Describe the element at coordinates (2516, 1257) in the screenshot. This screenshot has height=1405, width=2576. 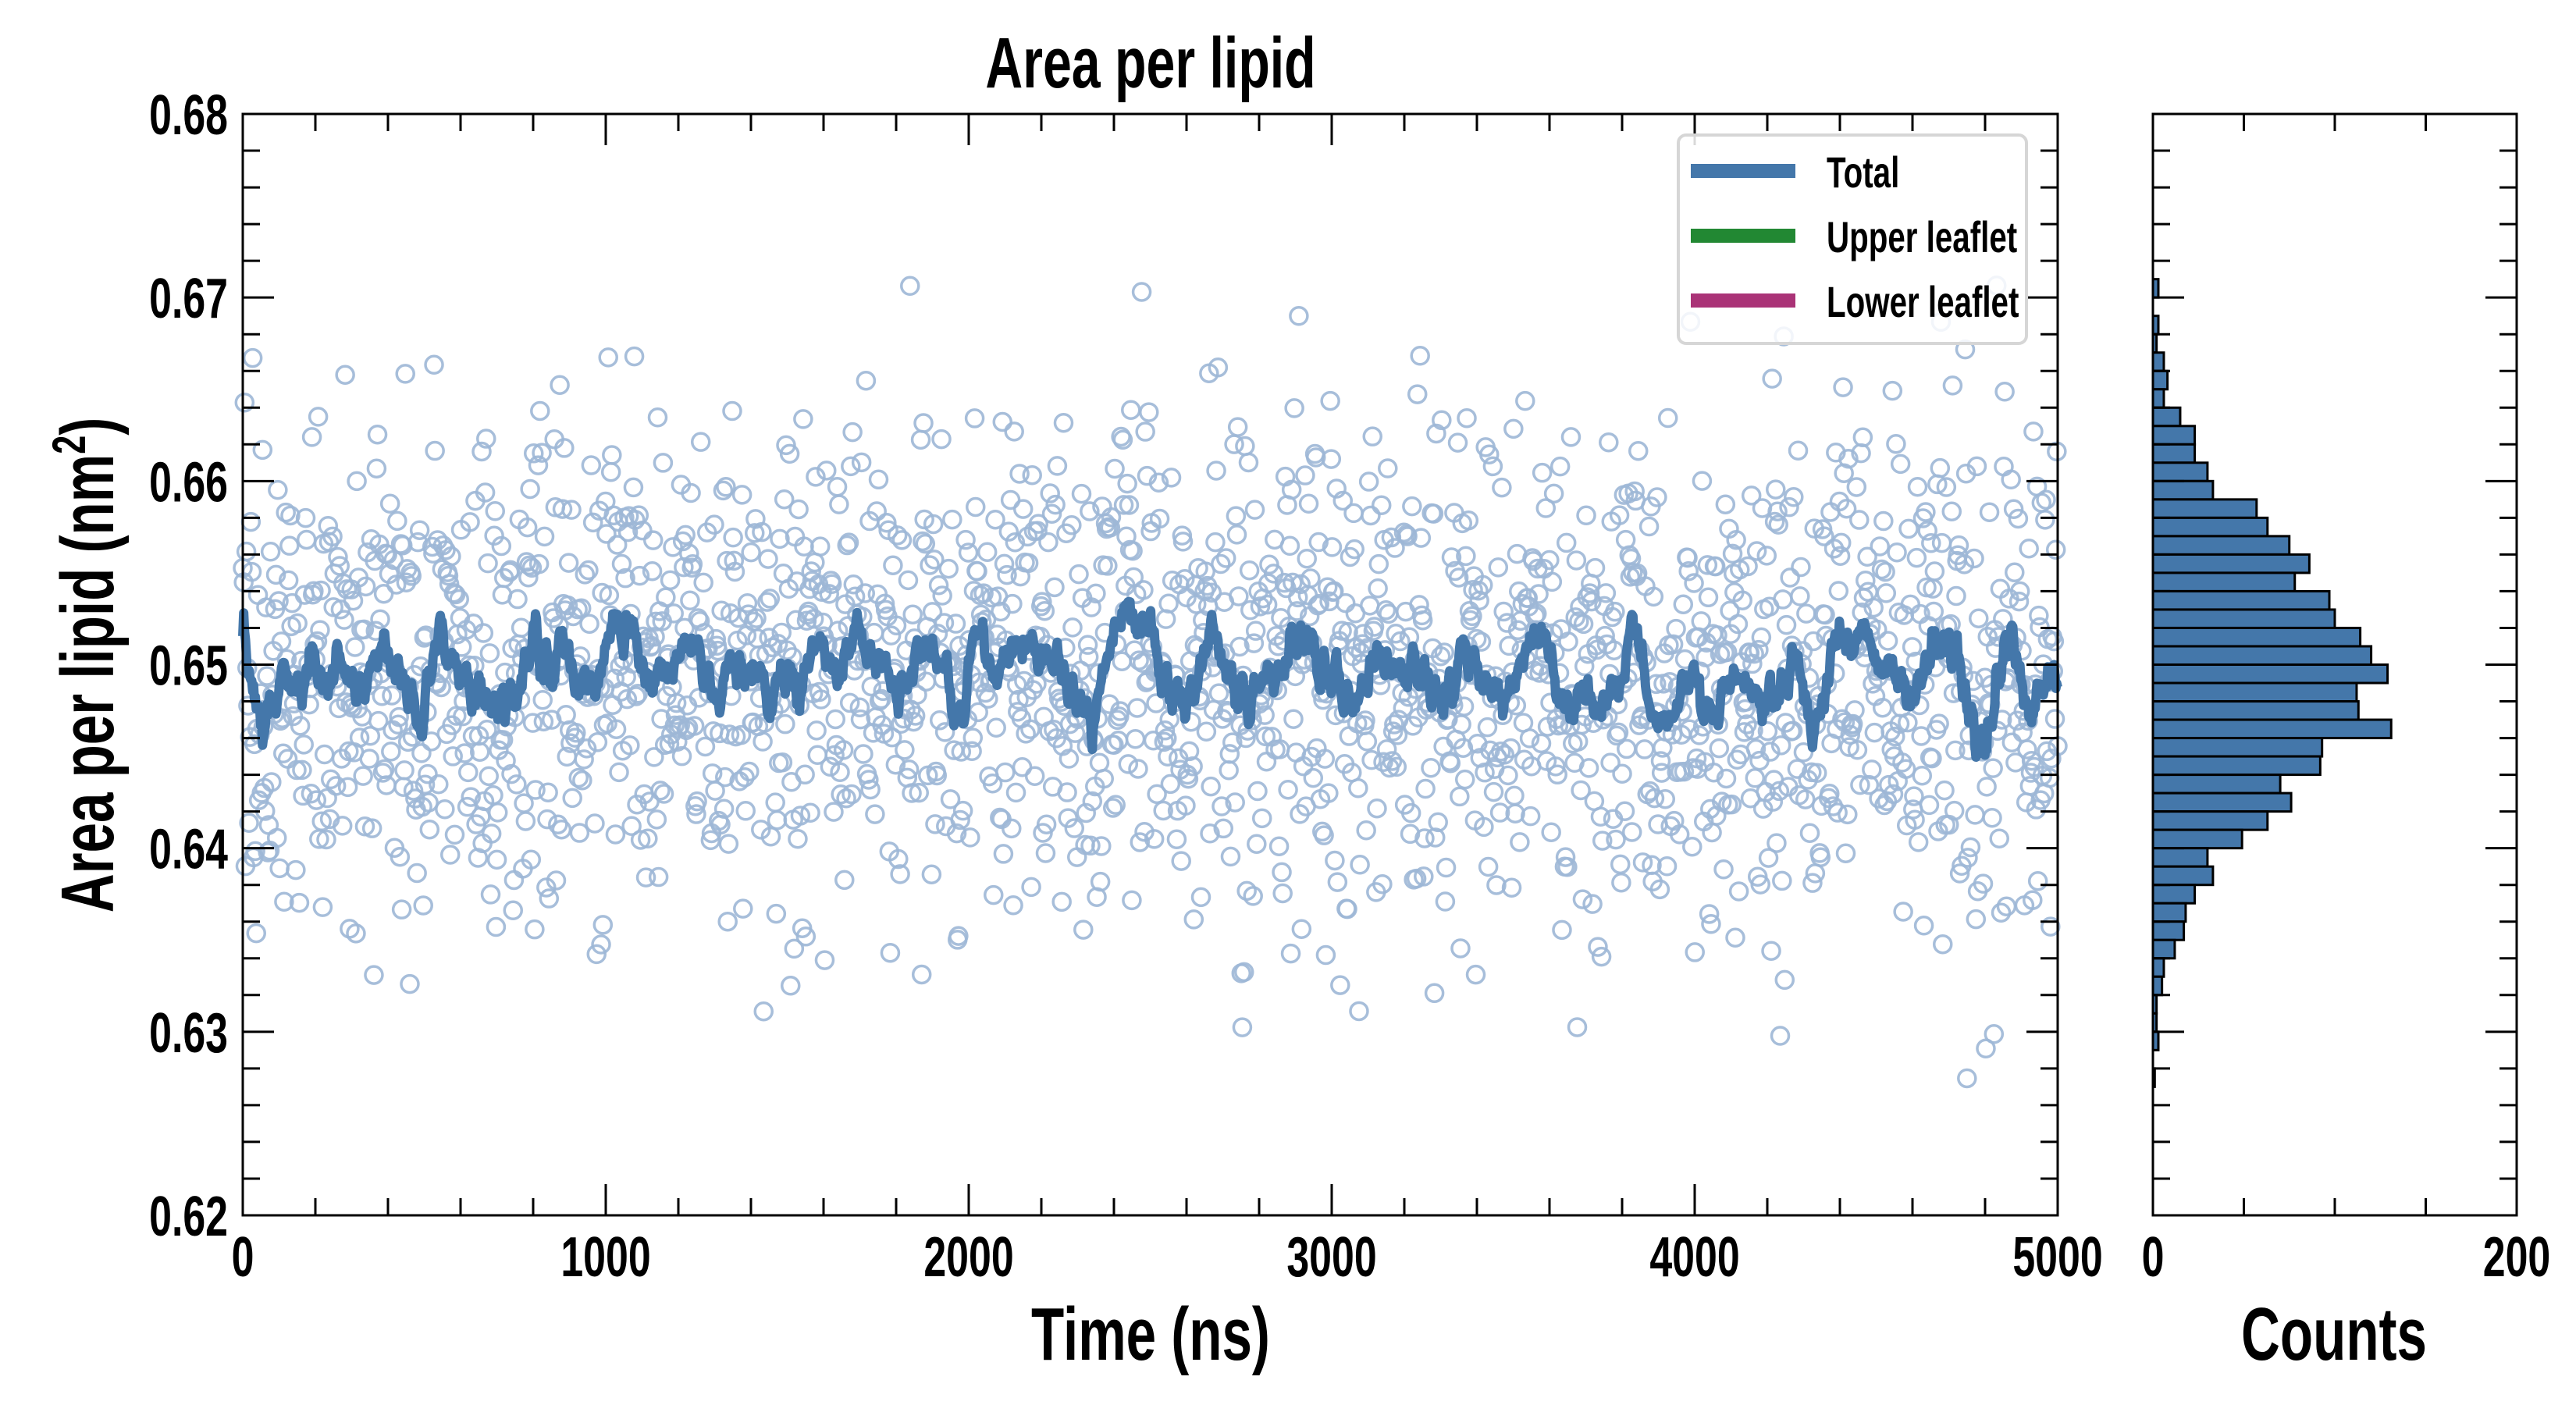
I see `hist-x-tick-label: 200` at that location.